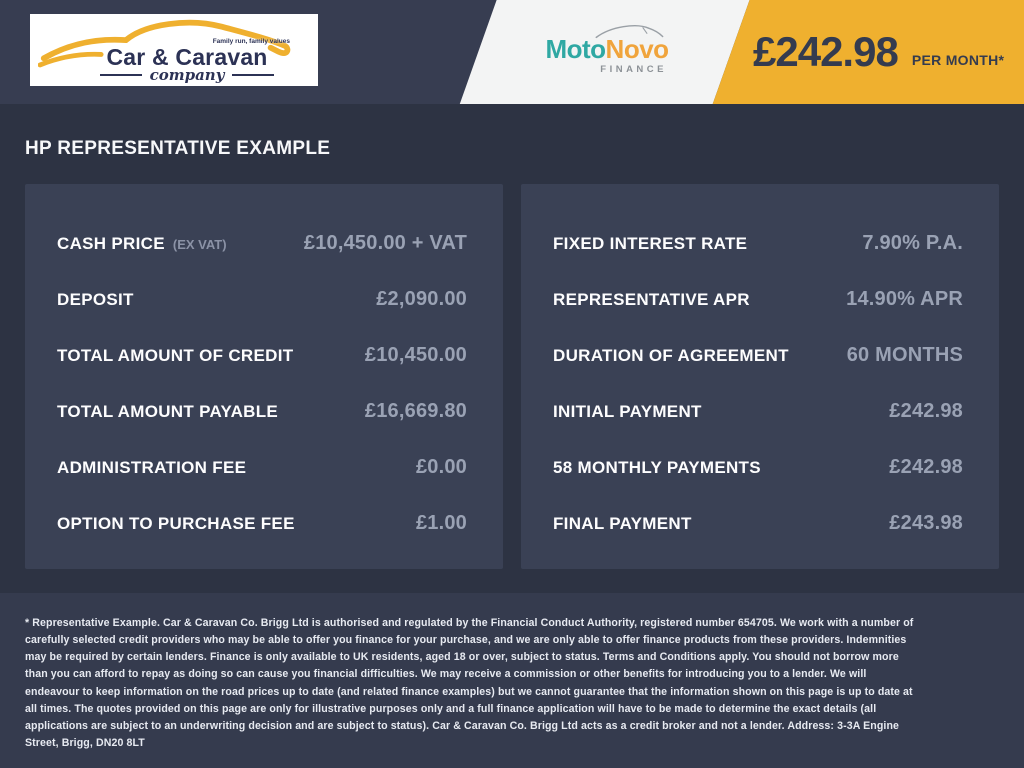 Image resolution: width=1024 pixels, height=768 pixels. Describe the element at coordinates (758, 299) in the screenshot. I see `table-row: REPRESENTATIVE APR 14.90% APR` at that location.